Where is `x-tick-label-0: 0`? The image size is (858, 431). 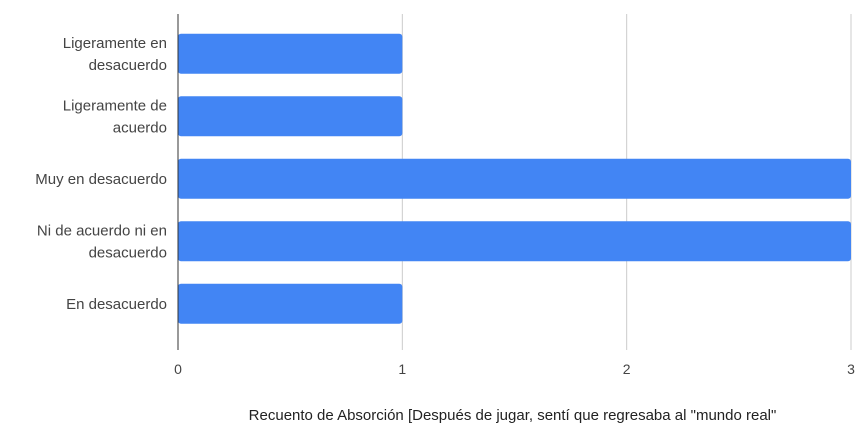 x-tick-label-0: 0 is located at coordinates (178, 369).